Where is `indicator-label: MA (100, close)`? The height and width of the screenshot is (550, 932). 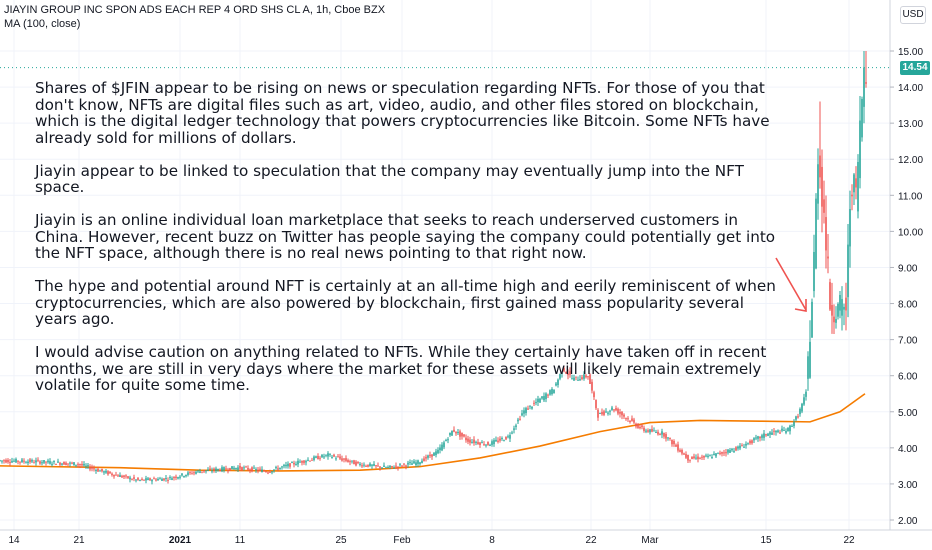 indicator-label: MA (100, close) is located at coordinates (42, 24).